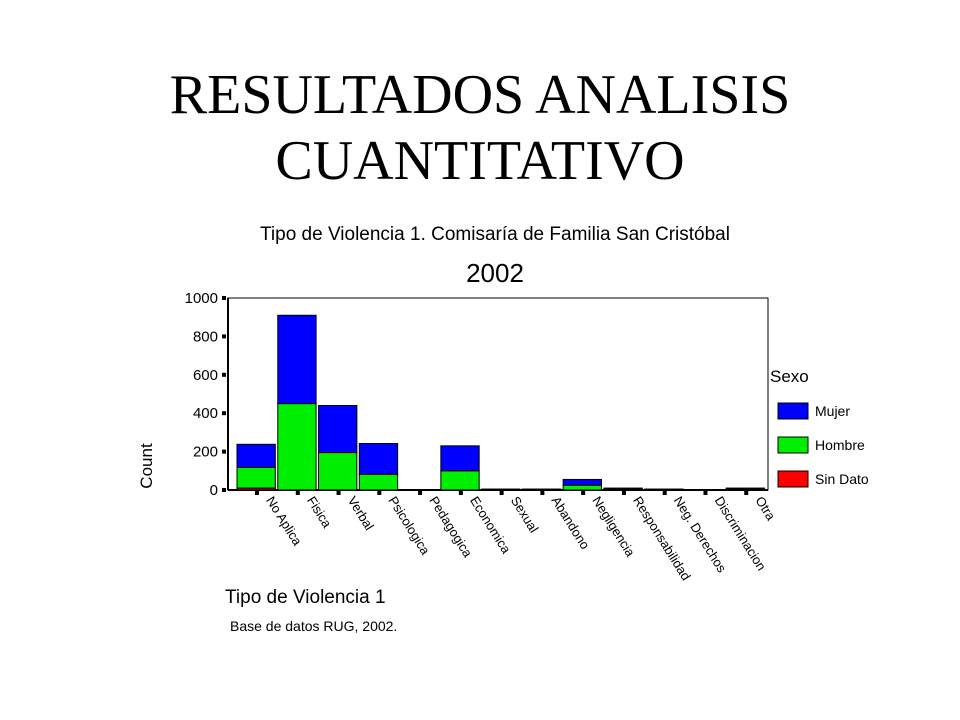 This screenshot has width=960, height=720. Describe the element at coordinates (613, 527) in the screenshot. I see `x-tick-label: Negligencia` at that location.